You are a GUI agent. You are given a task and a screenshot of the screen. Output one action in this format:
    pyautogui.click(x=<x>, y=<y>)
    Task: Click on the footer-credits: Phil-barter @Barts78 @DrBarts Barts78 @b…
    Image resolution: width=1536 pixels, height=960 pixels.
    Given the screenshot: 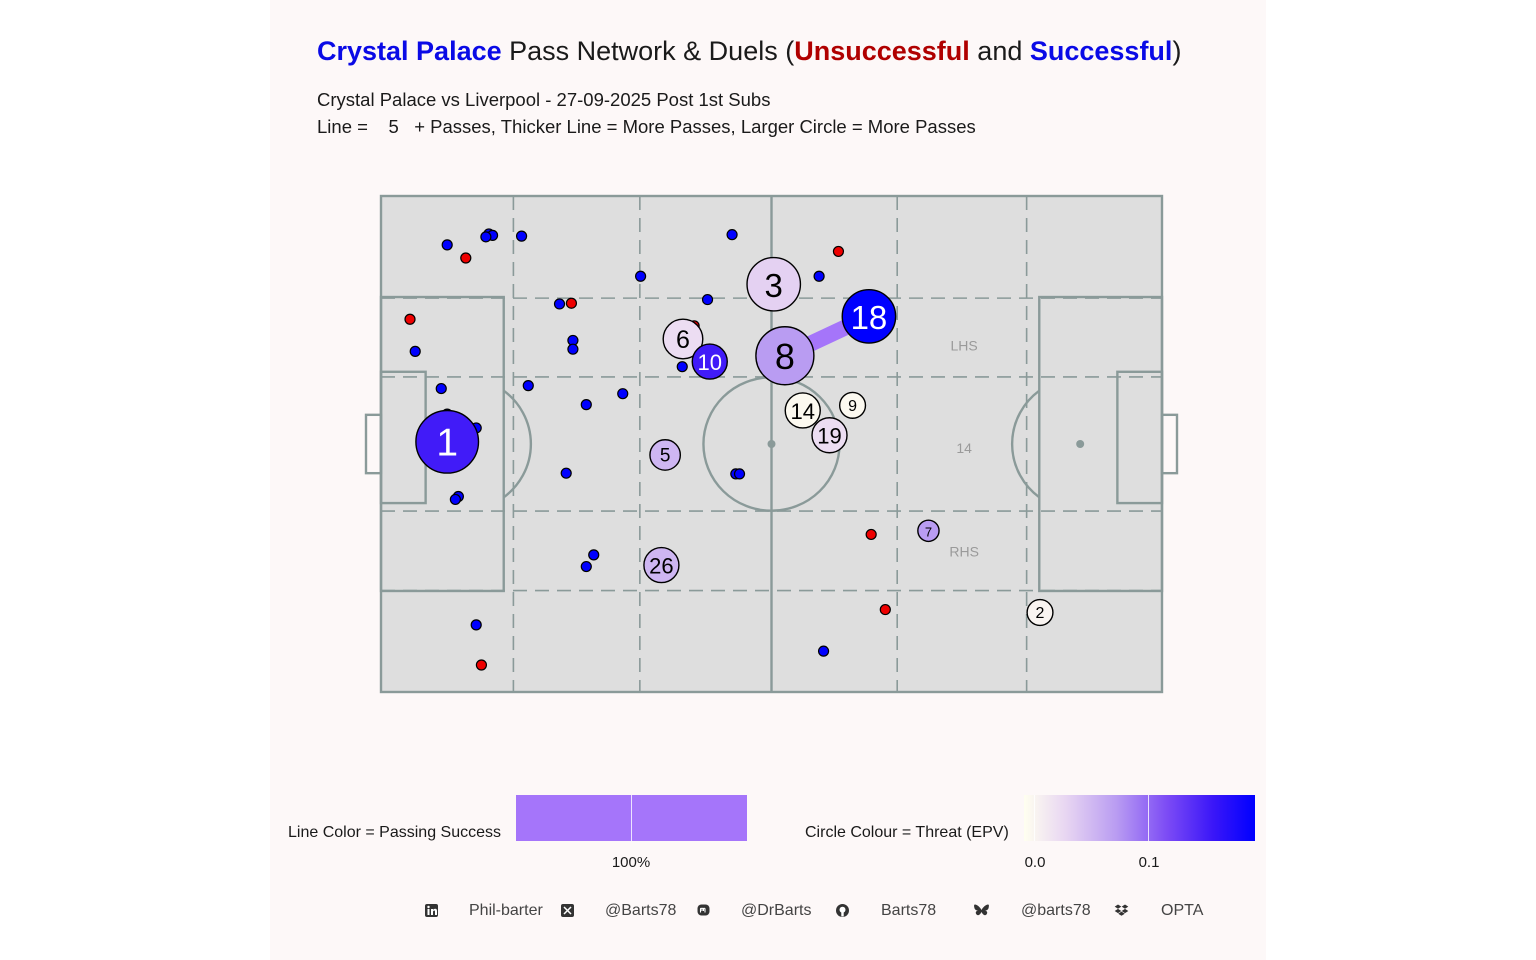 What is the action you would take?
    pyautogui.click(x=768, y=911)
    